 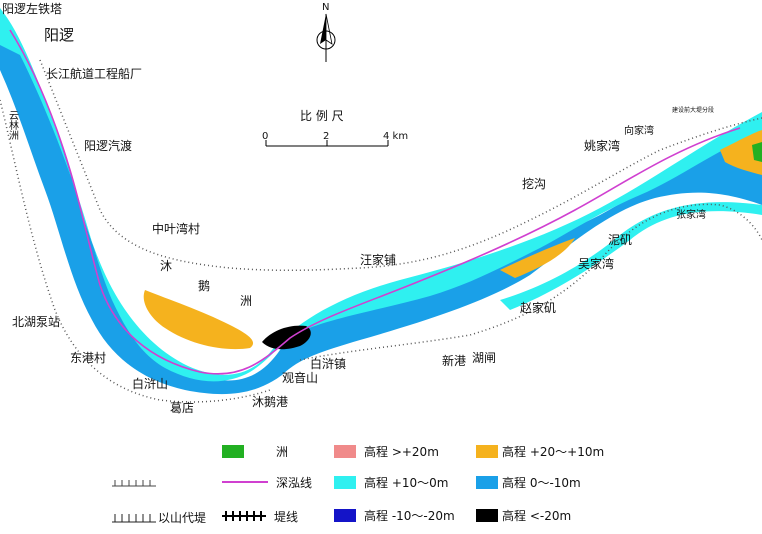 I want to click on label-baixuzhen: 白浒镇, so click(x=328, y=363).